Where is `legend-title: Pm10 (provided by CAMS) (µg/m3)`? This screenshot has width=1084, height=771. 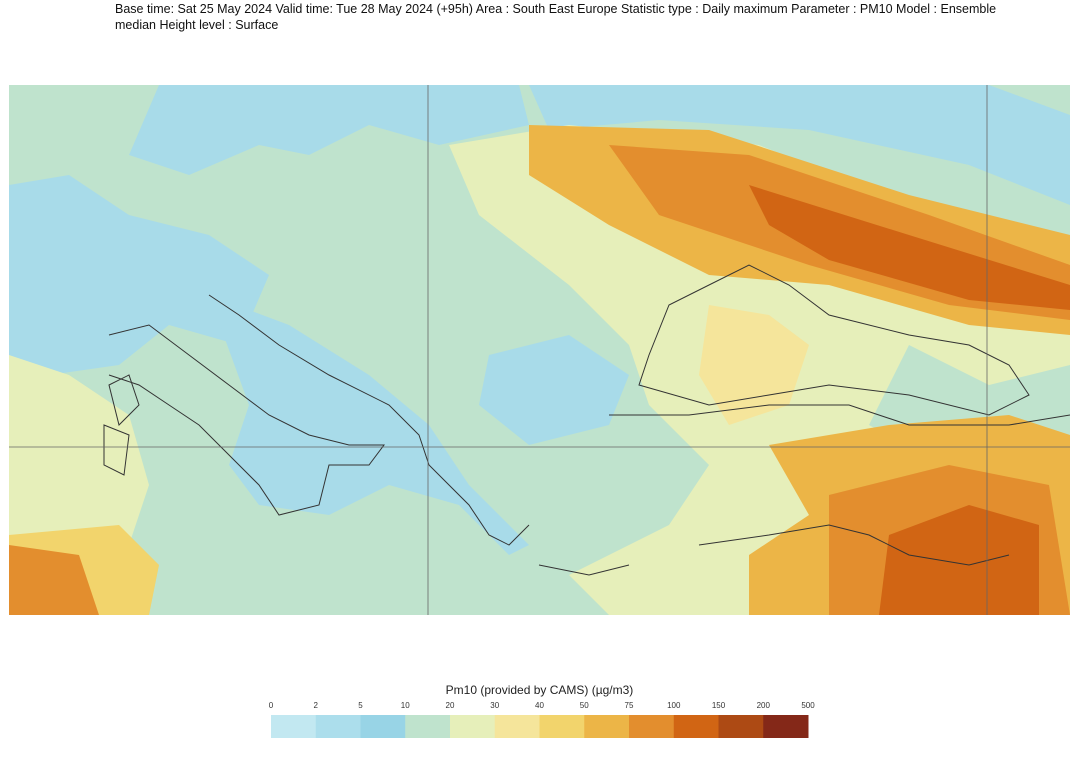 legend-title: Pm10 (provided by CAMS) (µg/m3) is located at coordinates (539, 690).